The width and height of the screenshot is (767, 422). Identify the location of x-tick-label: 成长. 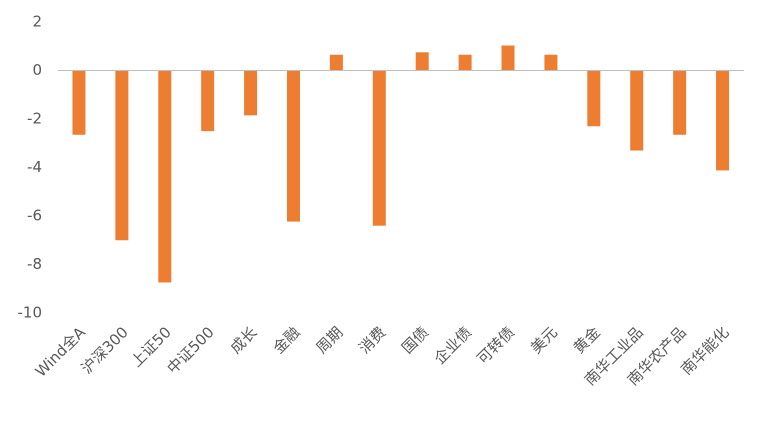
(244, 340).